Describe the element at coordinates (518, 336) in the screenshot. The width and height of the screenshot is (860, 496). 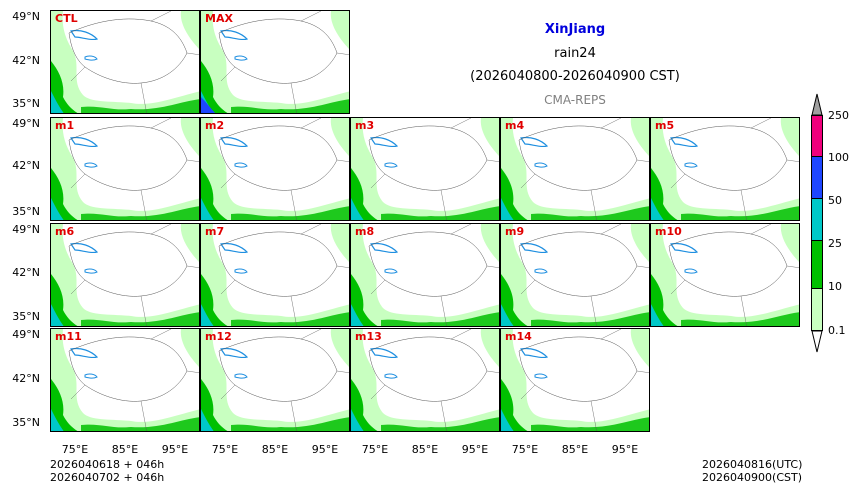
I see `panel-label: m14` at that location.